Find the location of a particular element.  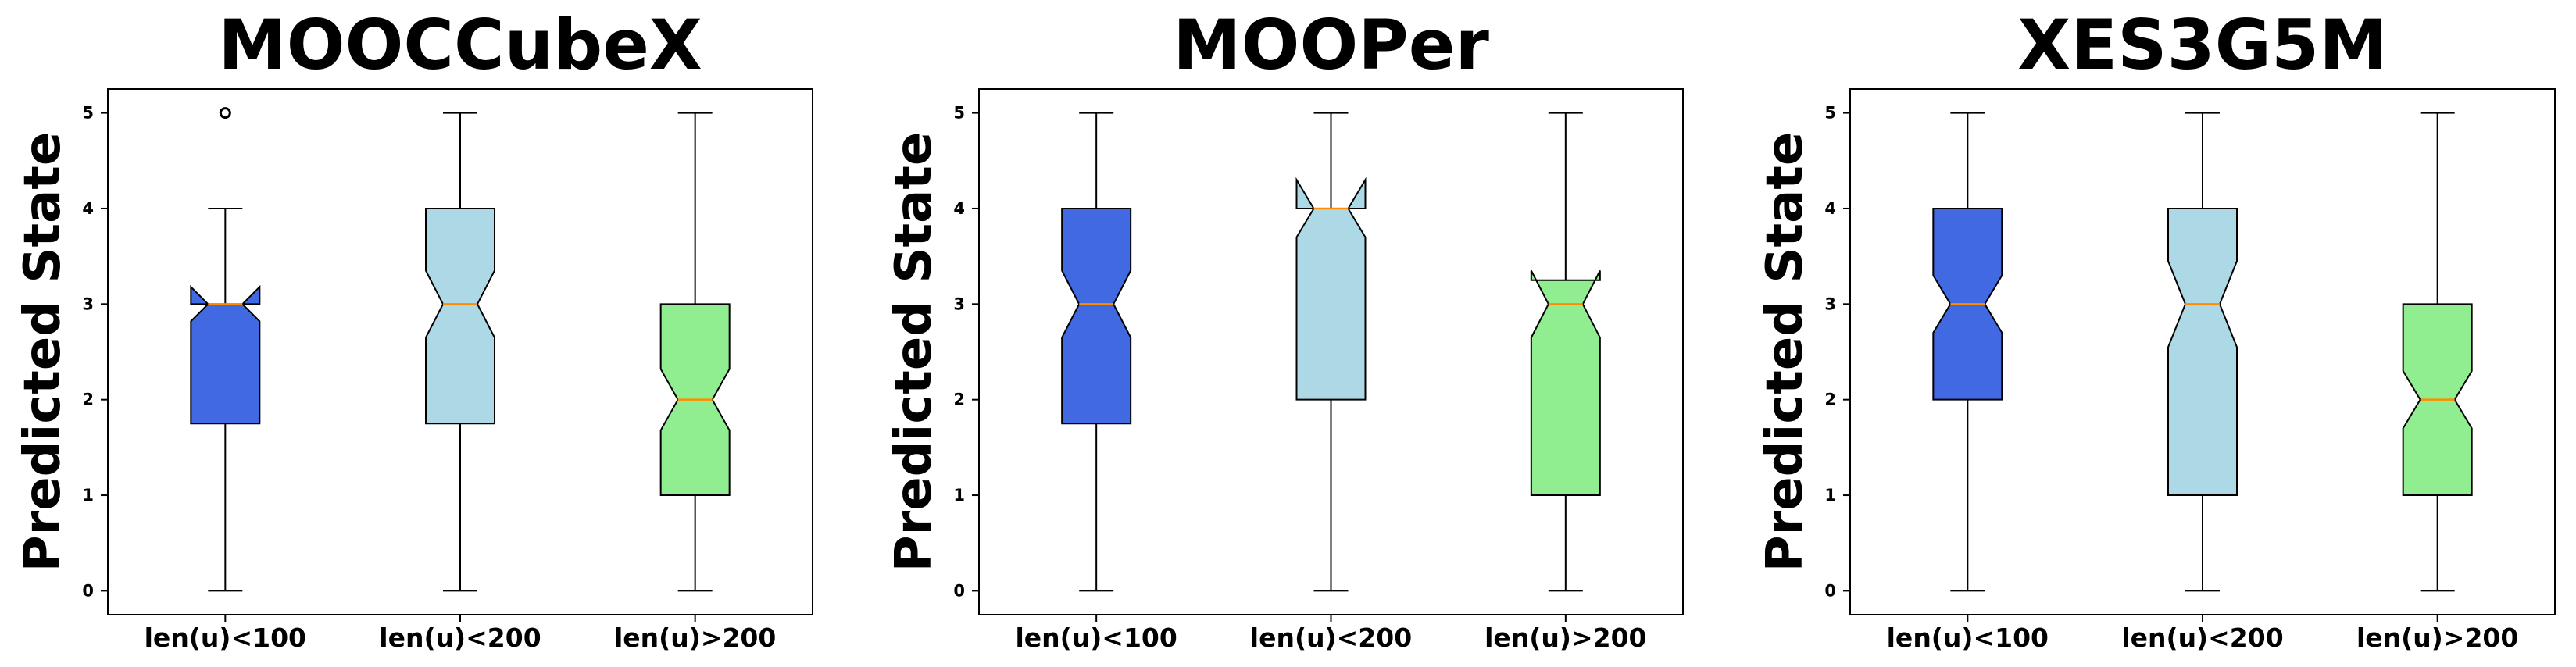

chart-title: MOOPer is located at coordinates (1331, 45).